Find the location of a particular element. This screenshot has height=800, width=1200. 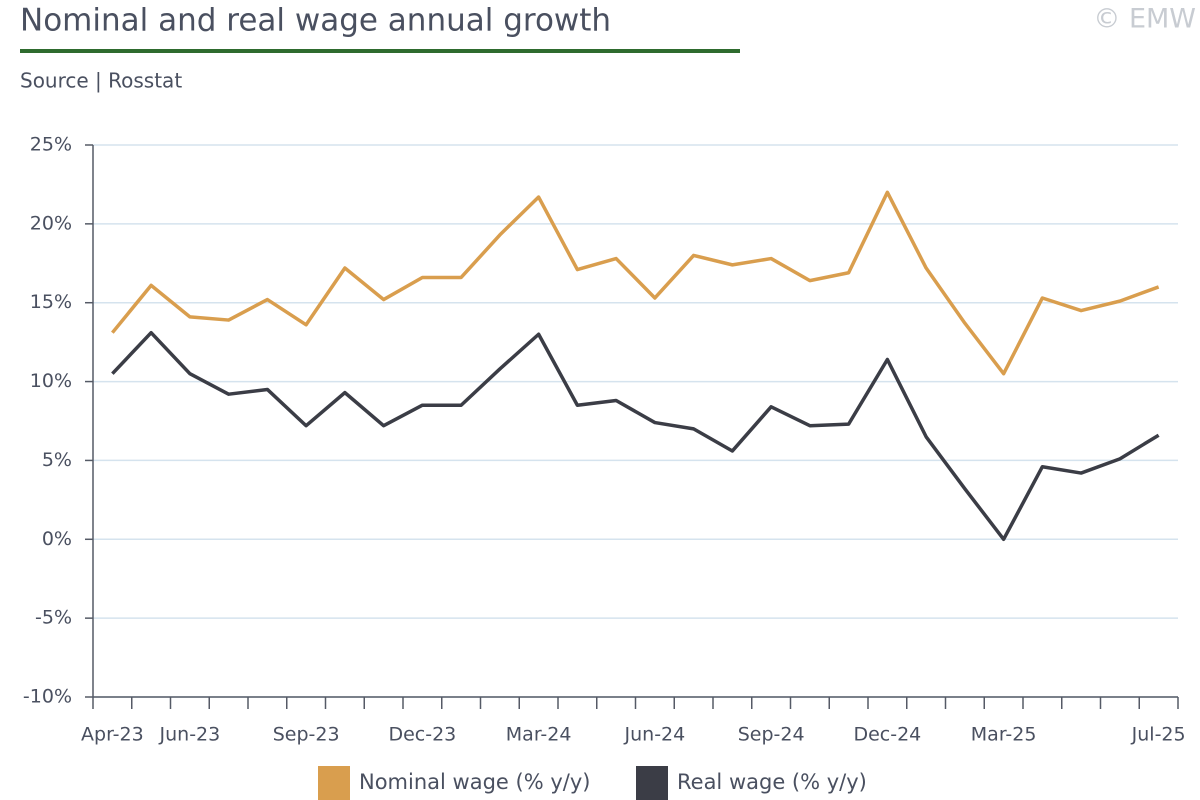

credit: © EMW is located at coordinates (1144, 19).